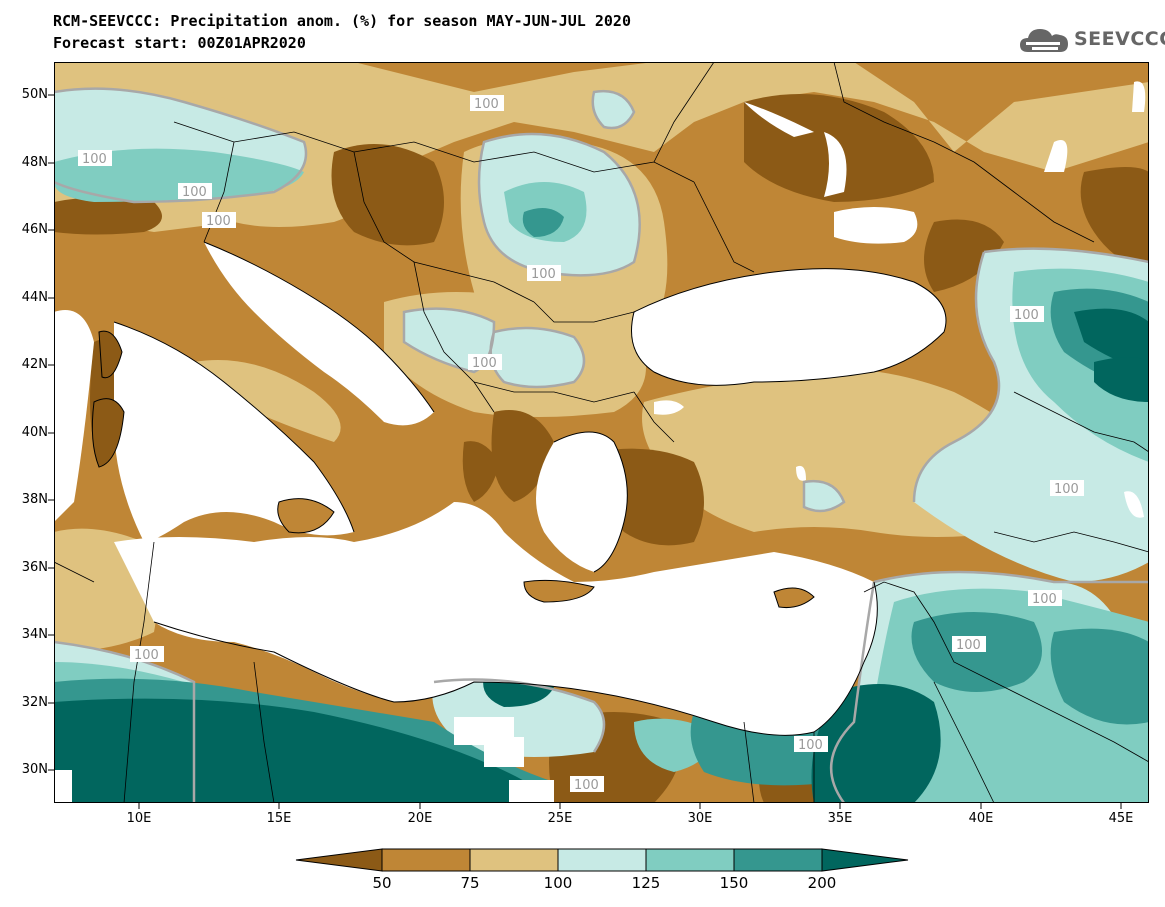  Describe the element at coordinates (34, 364) in the screenshot. I see `lat-tick-label: 42N` at that location.